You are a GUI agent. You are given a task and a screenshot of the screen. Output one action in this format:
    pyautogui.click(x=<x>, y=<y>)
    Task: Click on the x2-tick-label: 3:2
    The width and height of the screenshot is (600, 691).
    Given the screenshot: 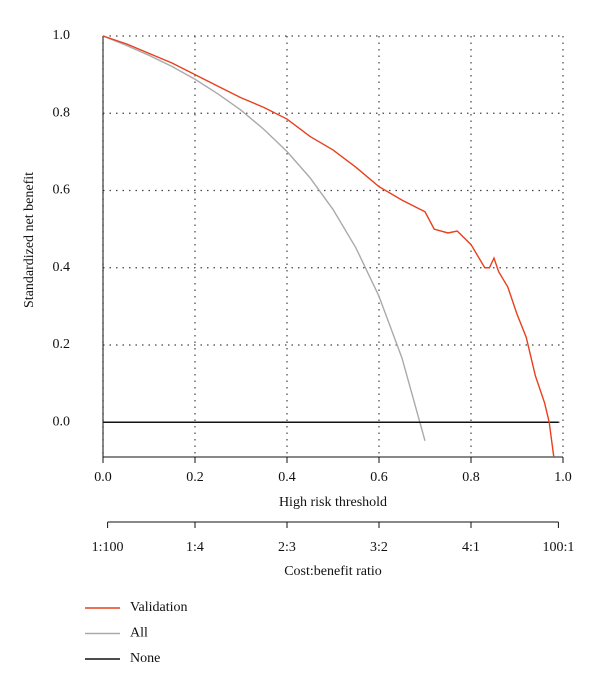 What is the action you would take?
    pyautogui.click(x=379, y=547)
    